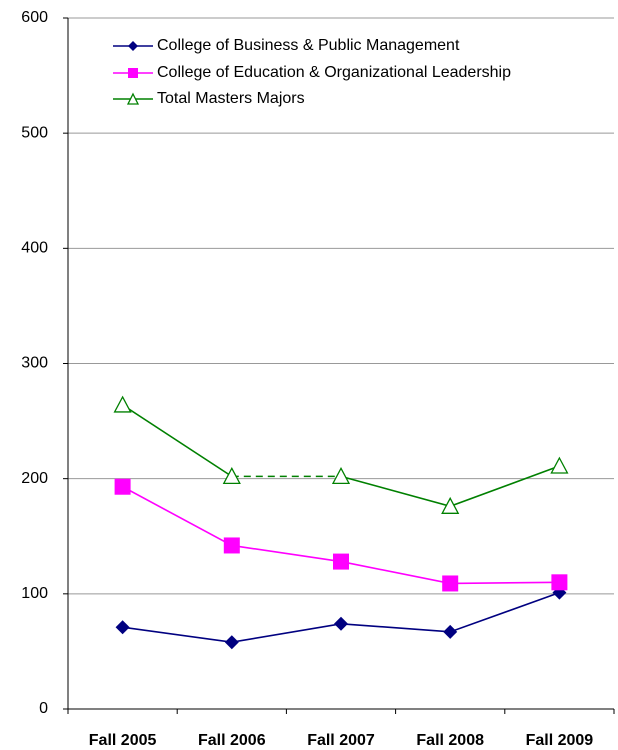  I want to click on legend-label: Total Masters Majors, so click(231, 98).